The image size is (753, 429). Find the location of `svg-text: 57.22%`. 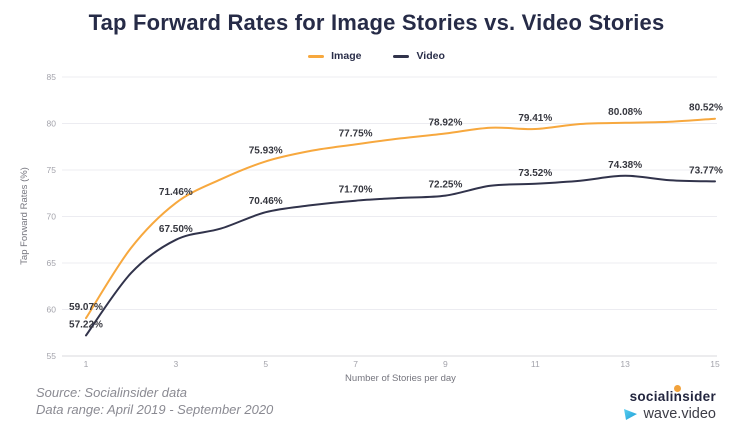

svg-text: 57.22% is located at coordinates (86, 324).